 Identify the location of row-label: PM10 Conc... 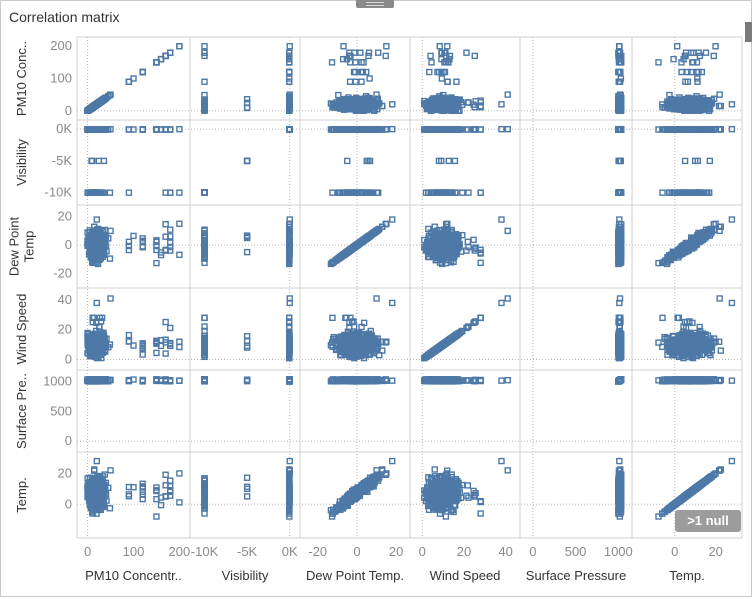
(21, 78).